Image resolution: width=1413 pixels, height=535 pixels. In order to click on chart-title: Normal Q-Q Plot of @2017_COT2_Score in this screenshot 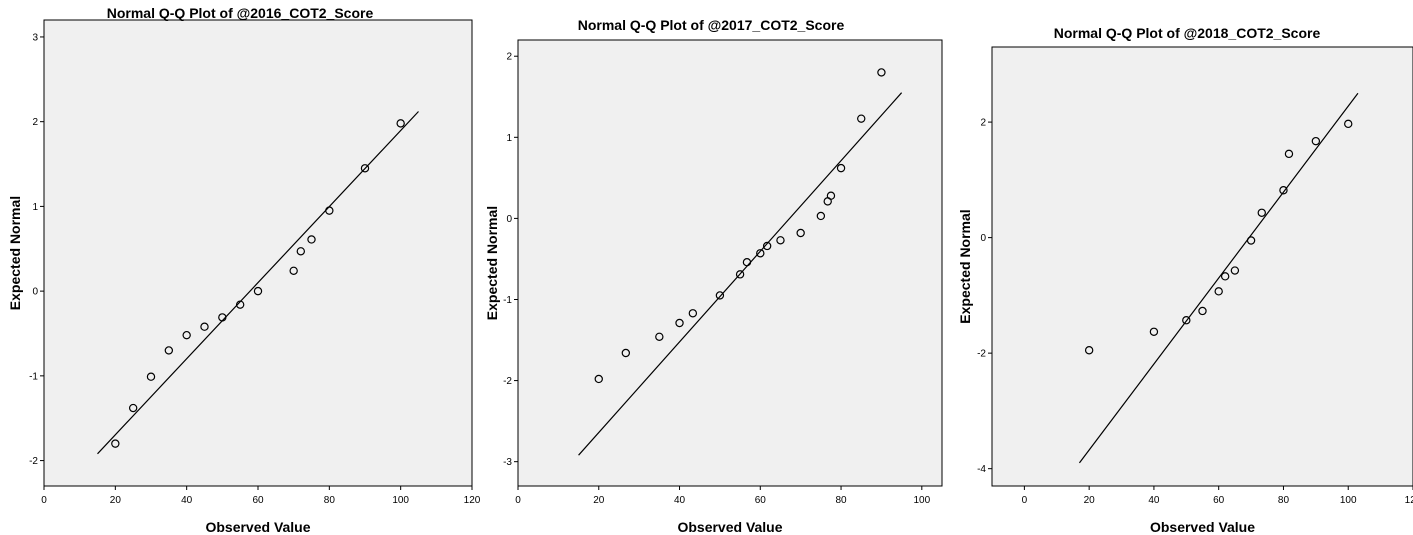, I will do `click(711, 25)`.